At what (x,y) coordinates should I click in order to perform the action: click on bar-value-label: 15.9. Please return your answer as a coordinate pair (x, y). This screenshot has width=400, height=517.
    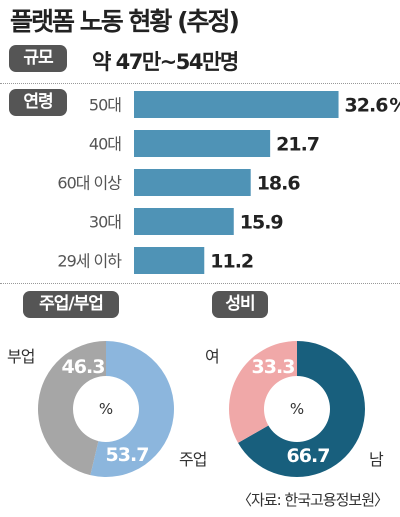
    Looking at the image, I should click on (261, 223).